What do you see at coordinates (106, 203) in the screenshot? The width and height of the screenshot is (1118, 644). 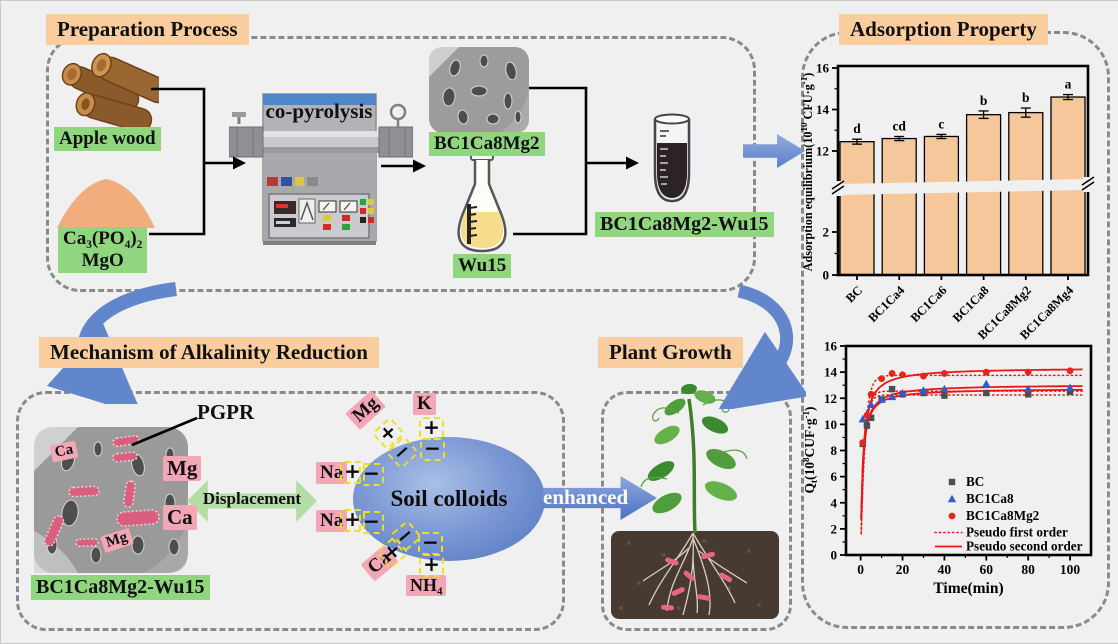 I see `mineral-powder-illustration` at bounding box center [106, 203].